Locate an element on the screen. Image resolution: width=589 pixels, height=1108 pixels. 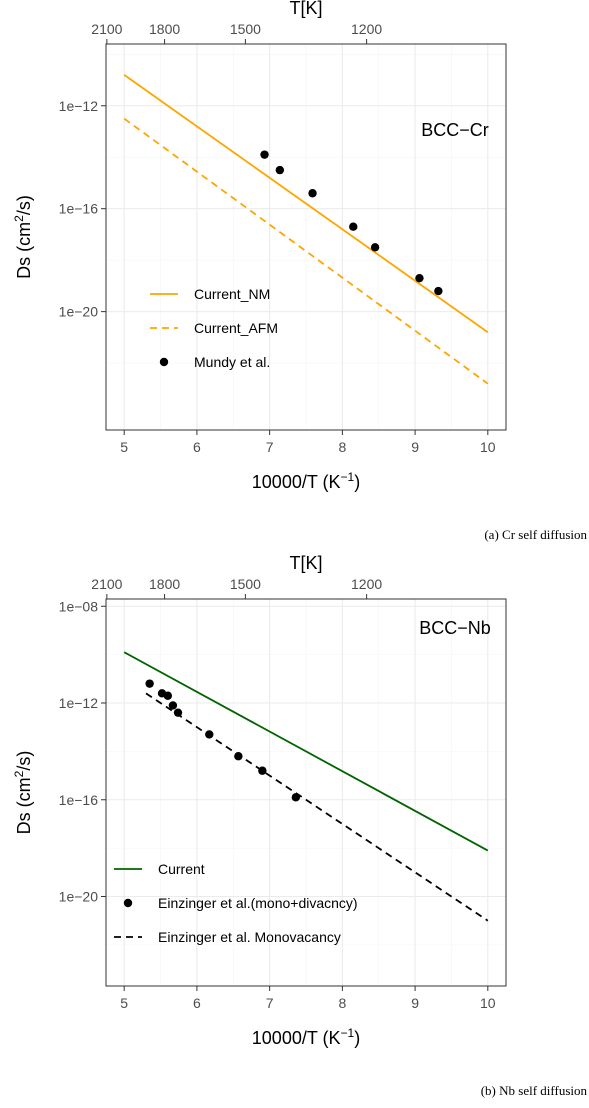
legend-label: Mundy et al. is located at coordinates (232, 362).